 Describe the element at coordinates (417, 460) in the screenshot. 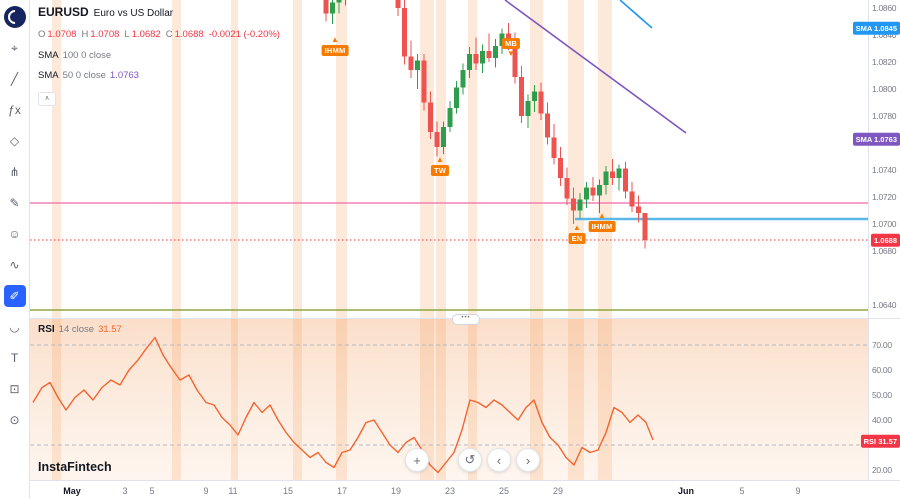

I see `add-button: +` at that location.